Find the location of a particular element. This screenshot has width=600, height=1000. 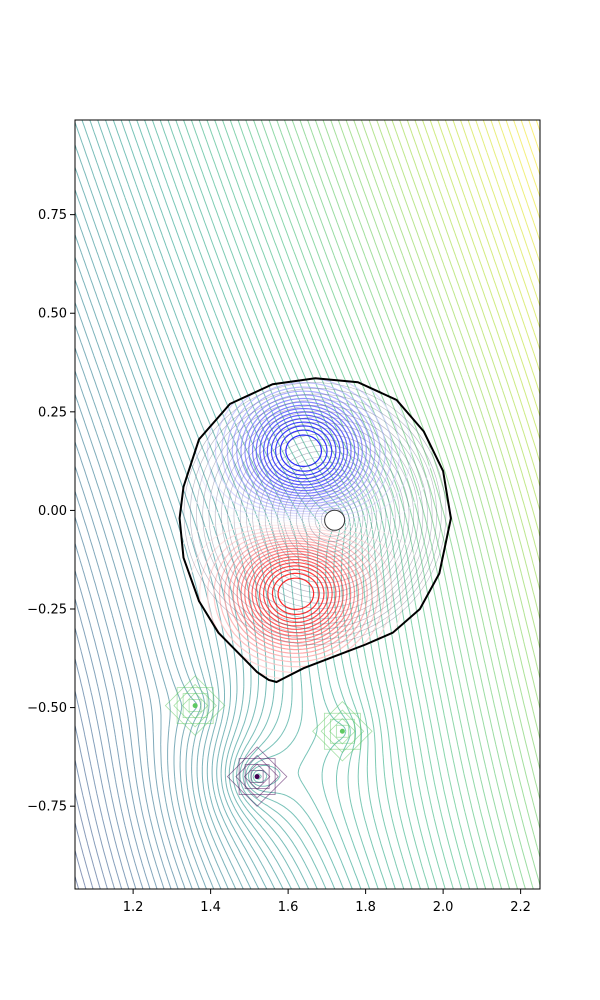

plasma-boundary-line is located at coordinates (315, 530).